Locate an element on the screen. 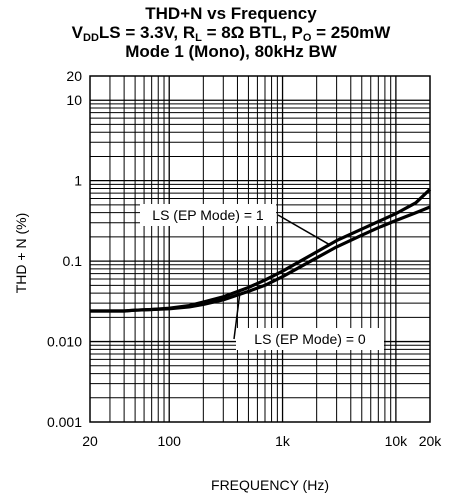 This screenshot has height=498, width=462. x-tick-label: 20 is located at coordinates (90, 441).